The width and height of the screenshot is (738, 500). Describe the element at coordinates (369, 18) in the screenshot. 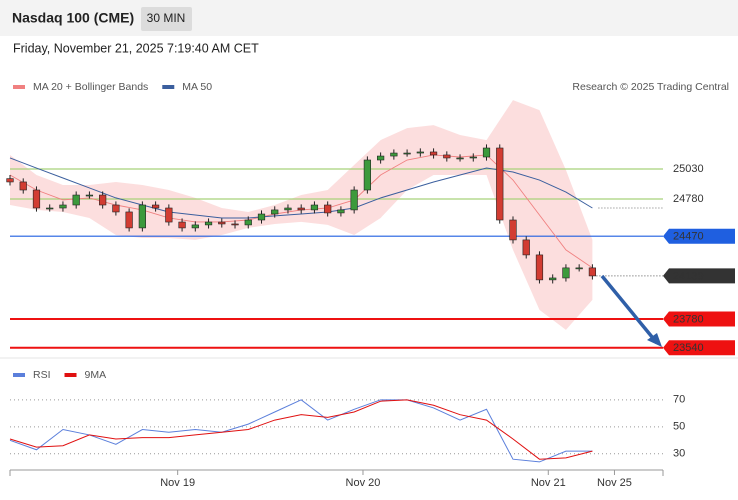

I see `top-bar` at that location.